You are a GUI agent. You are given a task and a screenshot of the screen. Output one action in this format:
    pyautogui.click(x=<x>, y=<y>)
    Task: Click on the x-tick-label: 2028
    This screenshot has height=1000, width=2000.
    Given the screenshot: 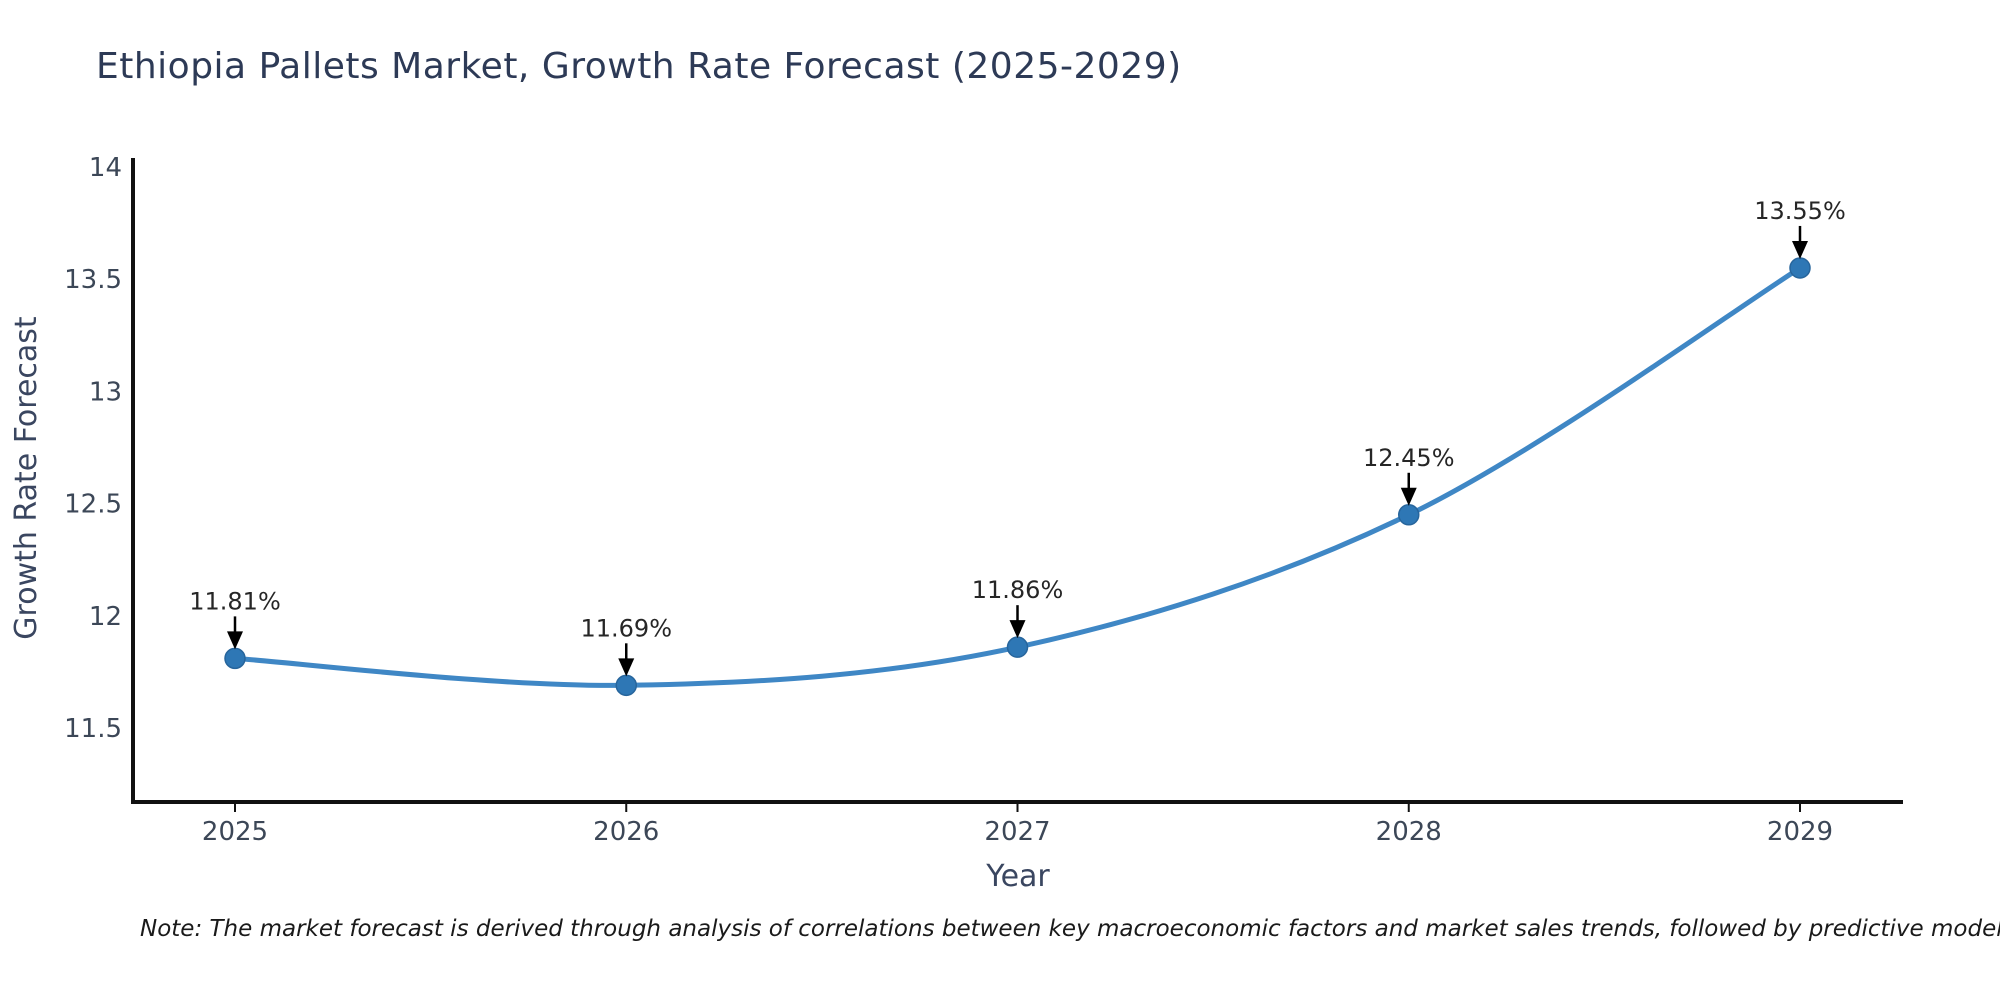 What is the action you would take?
    pyautogui.click(x=1409, y=832)
    